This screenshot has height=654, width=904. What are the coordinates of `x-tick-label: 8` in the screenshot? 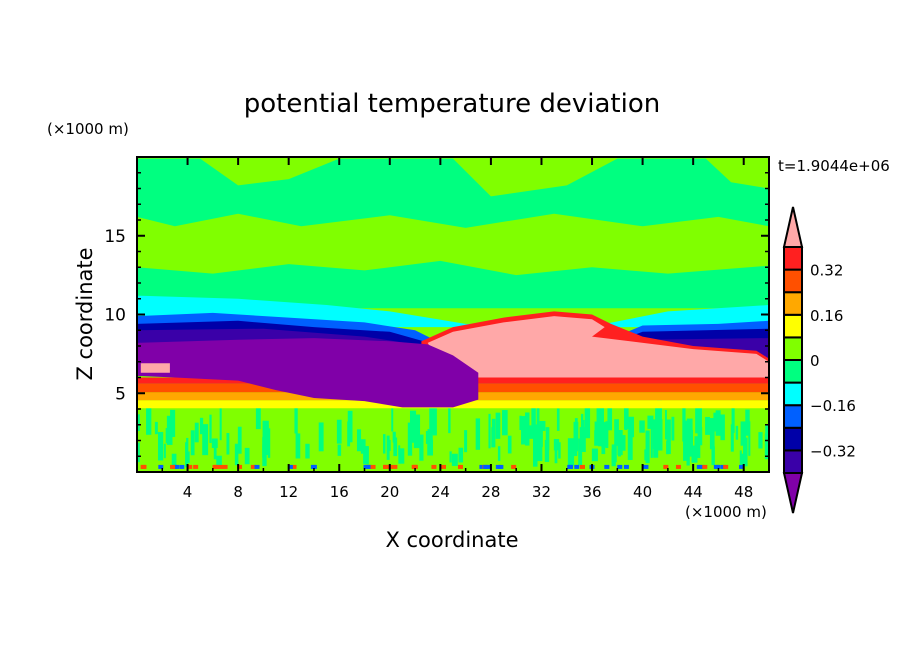 It's located at (238, 492).